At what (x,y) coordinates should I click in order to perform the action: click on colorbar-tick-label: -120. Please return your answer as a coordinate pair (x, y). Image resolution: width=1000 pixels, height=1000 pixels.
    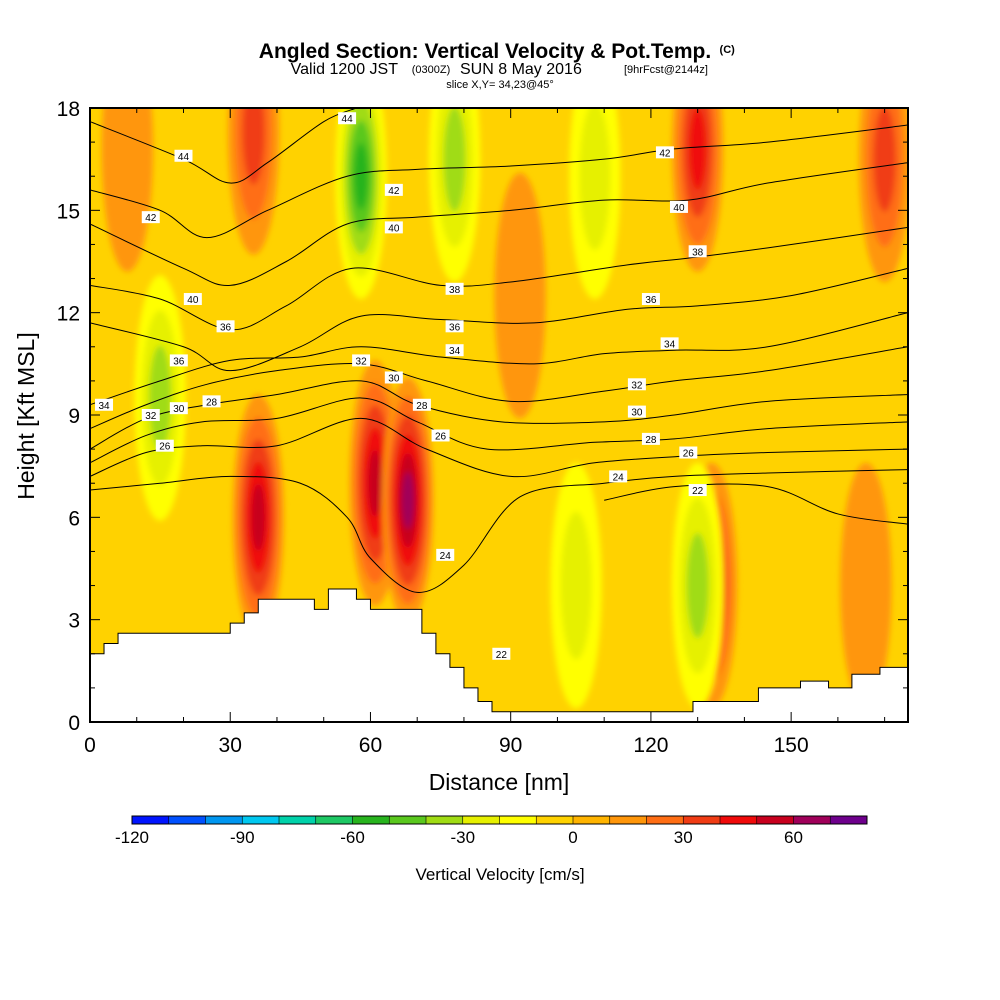
    Looking at the image, I should click on (132, 837).